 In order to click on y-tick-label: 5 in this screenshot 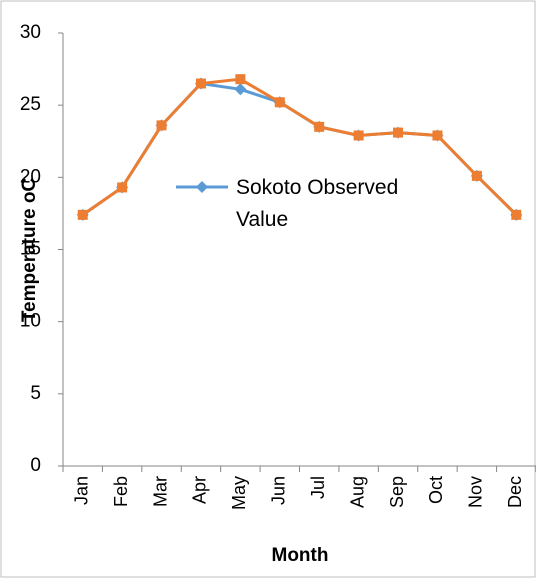, I will do `click(35, 393)`.